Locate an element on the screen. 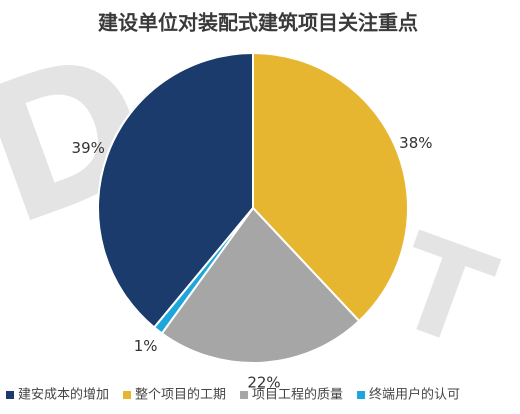  legend: 建安成本的增加 整个项目的工期 项目工程的质量 终端用户的认可 is located at coordinates (233, 395).